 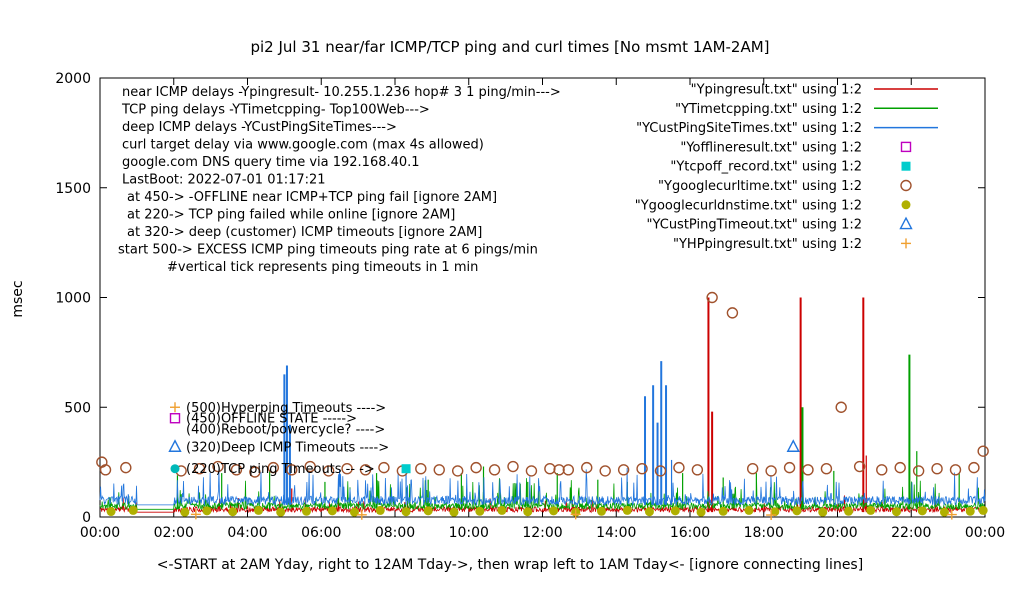 What do you see at coordinates (542, 494) in the screenshot?
I see `series-YTimetcpping` at bounding box center [542, 494].